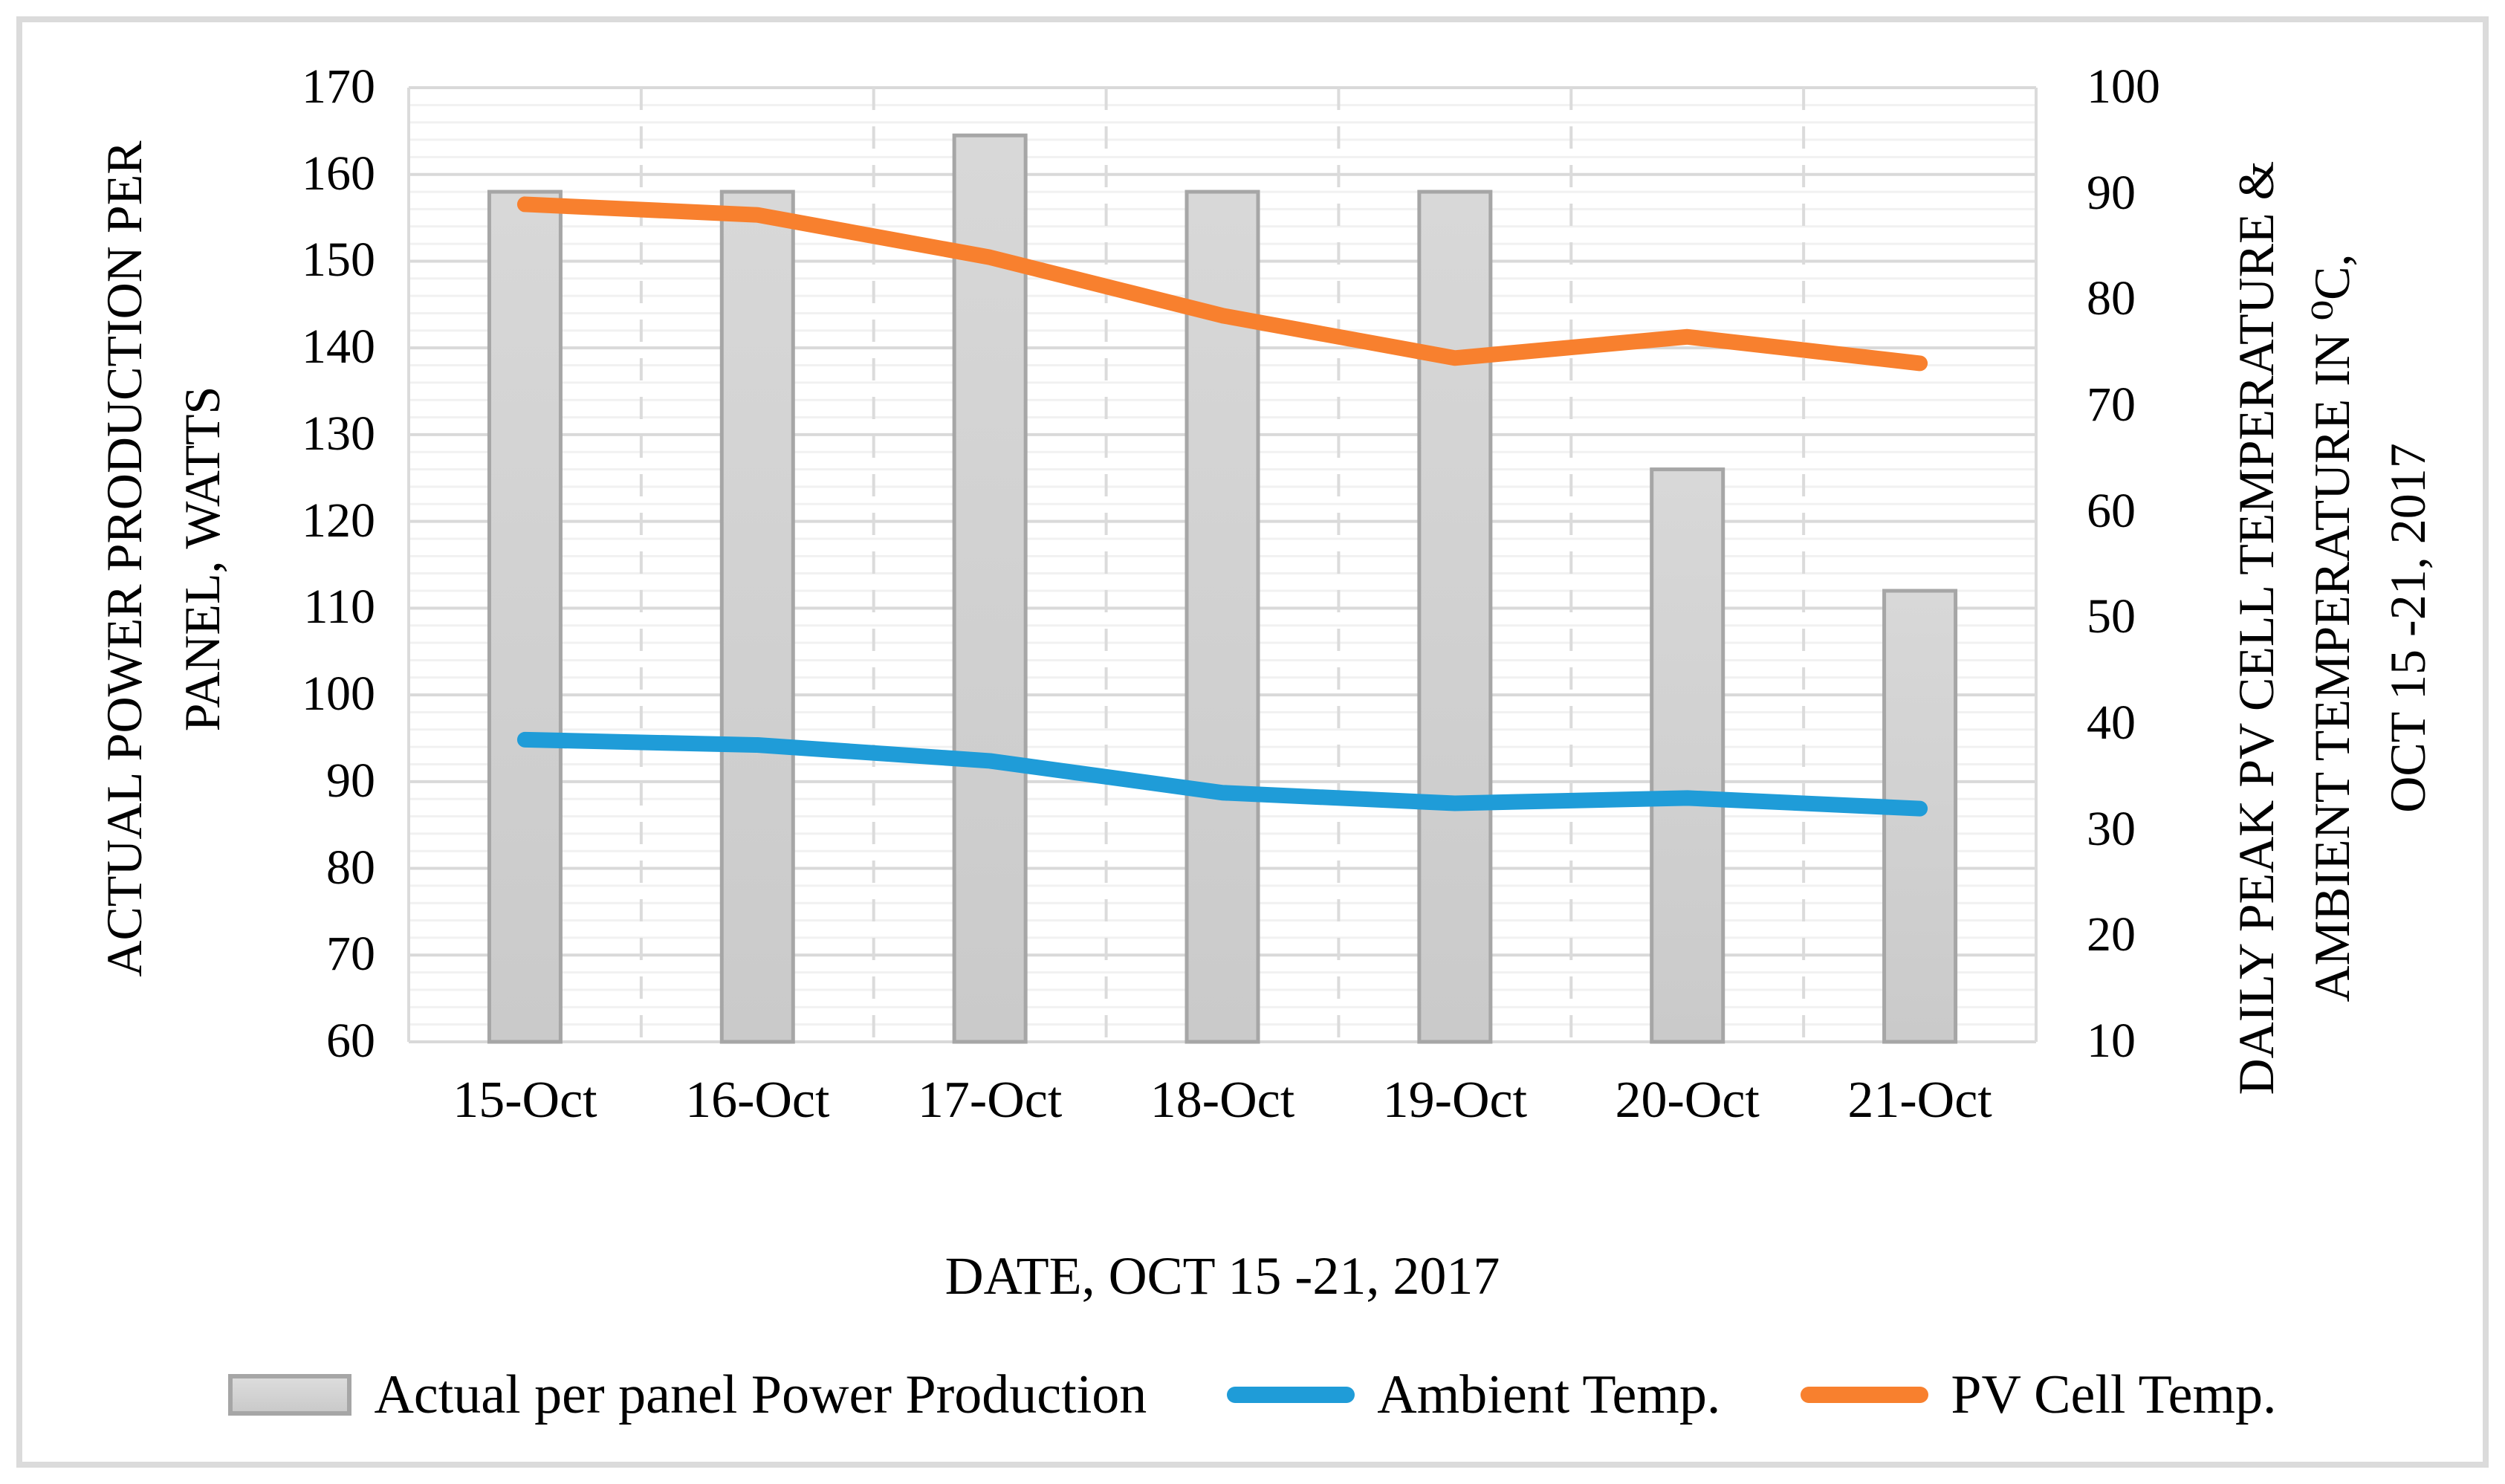 The image size is (2505, 1484). Describe the element at coordinates (1919, 1100) in the screenshot. I see `x-axis-label-21-Oct: 21-Oct` at that location.